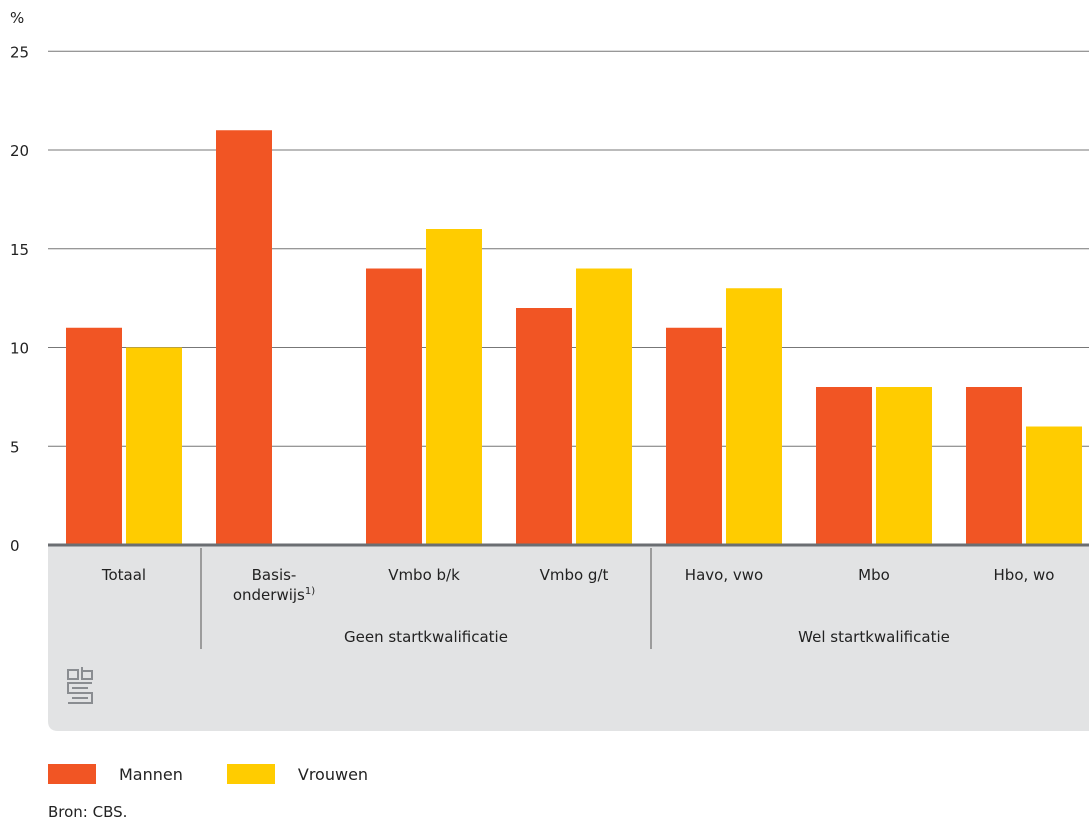  Describe the element at coordinates (80, 685) in the screenshot. I see `cbs-logo-icon` at that location.